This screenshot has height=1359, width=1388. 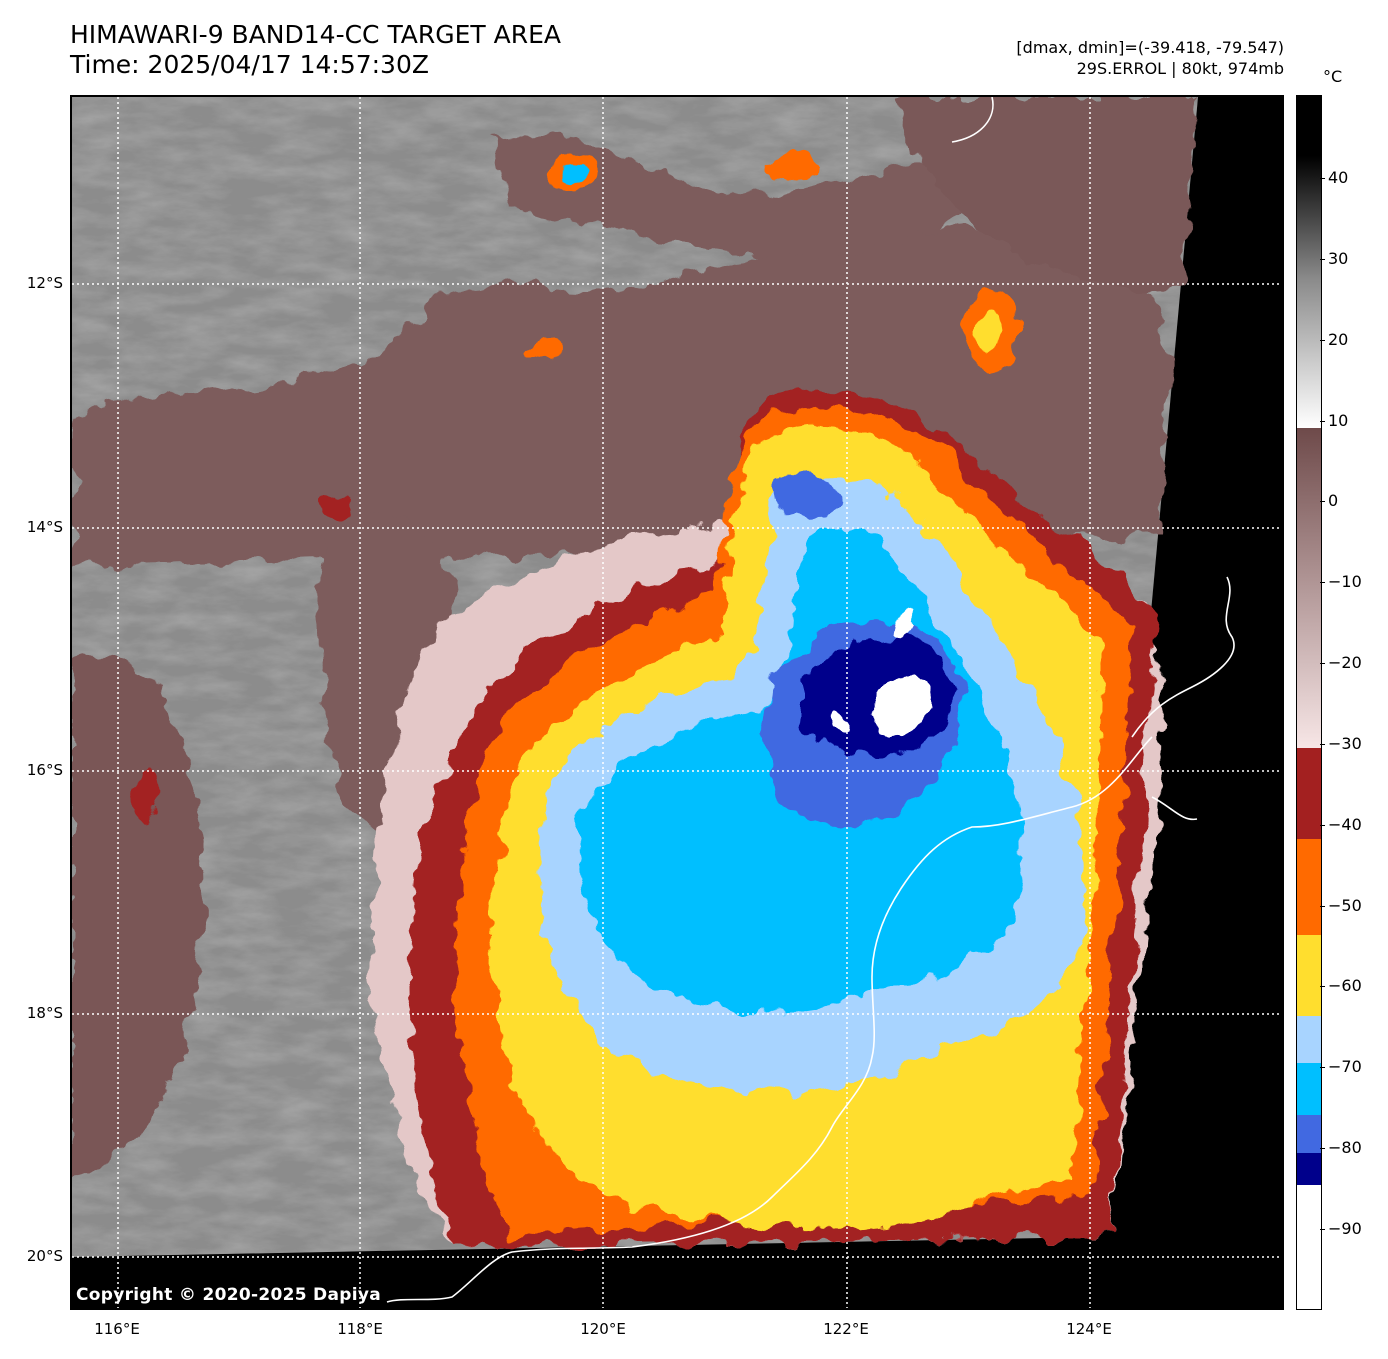 I want to click on lat-label-20s: 20°S, so click(x=44, y=1256).